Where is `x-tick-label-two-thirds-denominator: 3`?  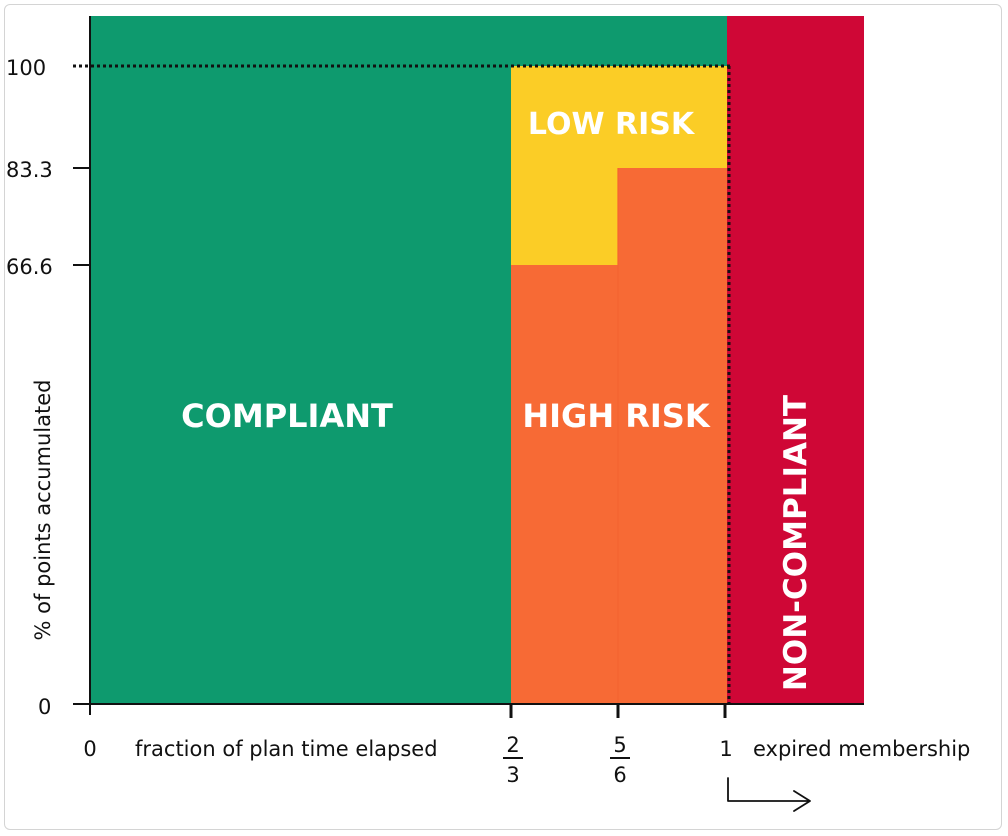 x-tick-label-two-thirds-denominator: 3 is located at coordinates (512, 775).